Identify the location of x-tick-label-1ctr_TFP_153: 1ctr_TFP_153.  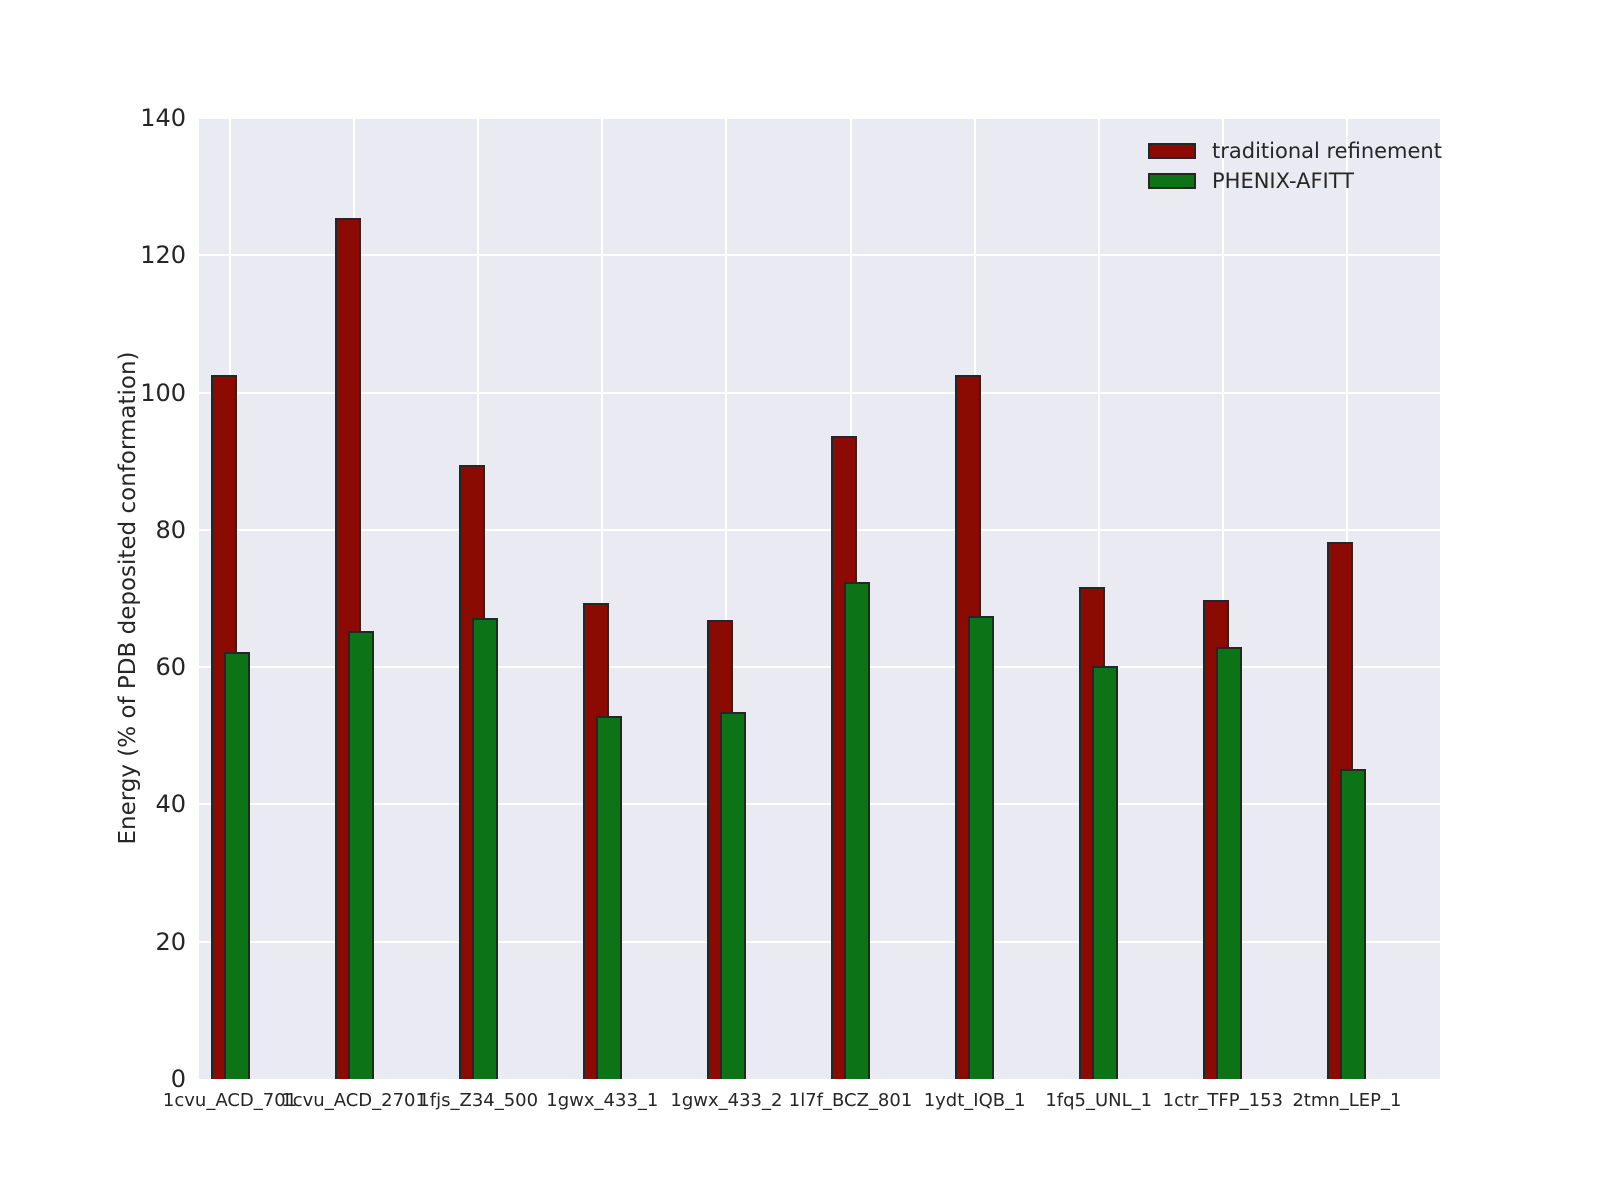
(1222, 1100).